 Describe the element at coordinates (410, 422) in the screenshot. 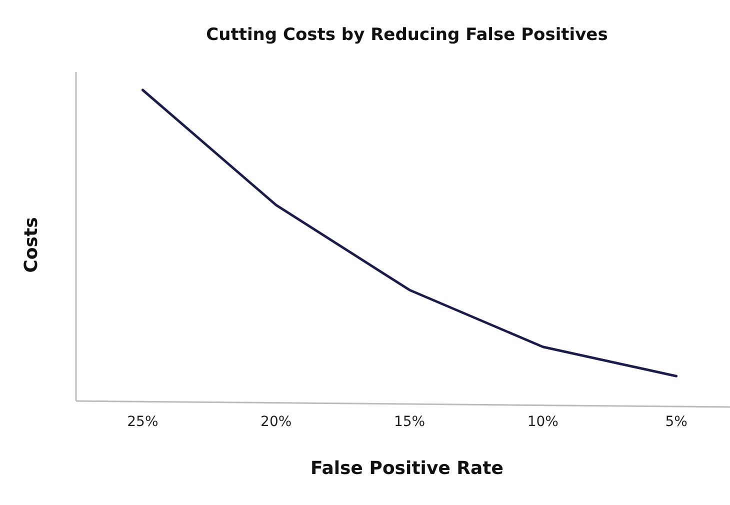

I see `x-tick-label: 15%` at that location.